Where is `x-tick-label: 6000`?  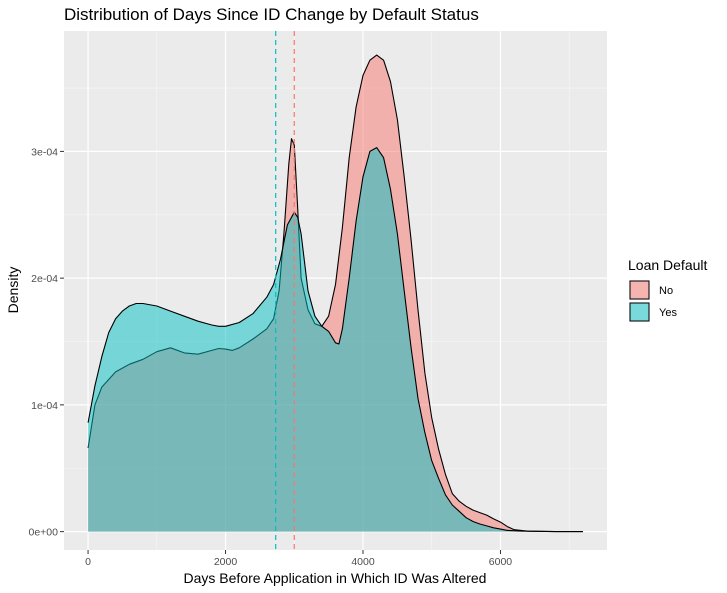 x-tick-label: 6000 is located at coordinates (501, 562).